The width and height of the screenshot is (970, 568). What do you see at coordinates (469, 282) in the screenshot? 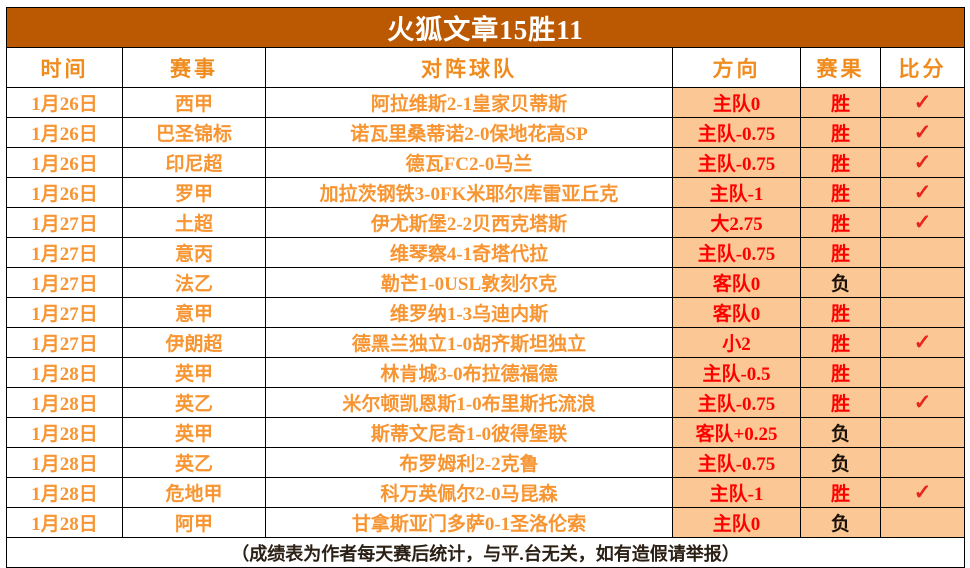
I see `cell-match: 勒芒1-0USL敦刻尔克` at bounding box center [469, 282].